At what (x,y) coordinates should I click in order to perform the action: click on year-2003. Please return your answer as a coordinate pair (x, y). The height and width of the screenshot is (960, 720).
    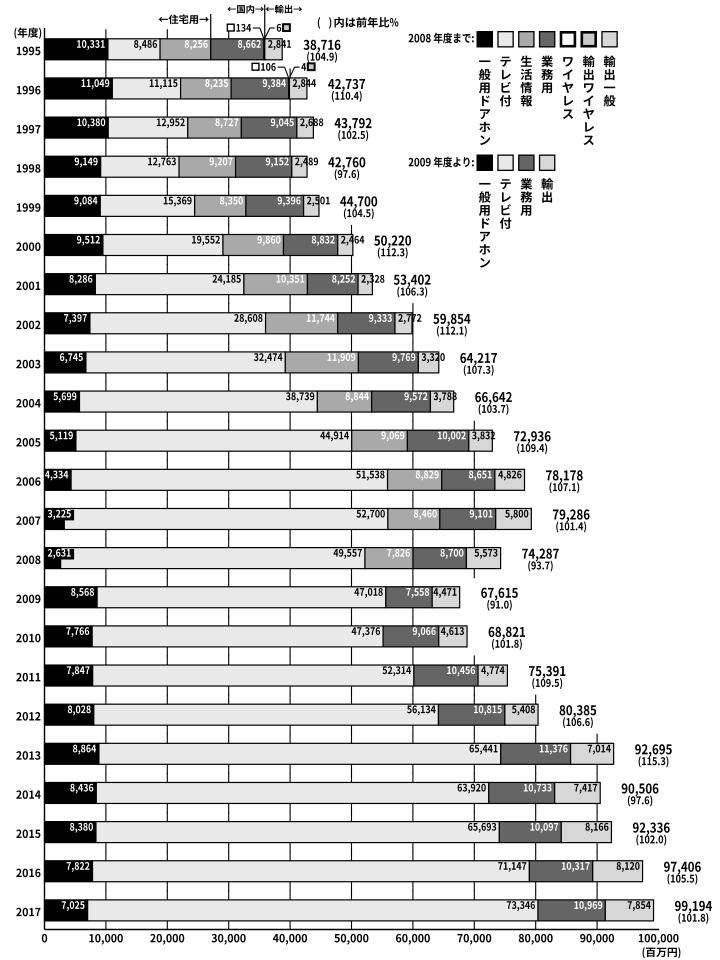
    Looking at the image, I should click on (28, 364).